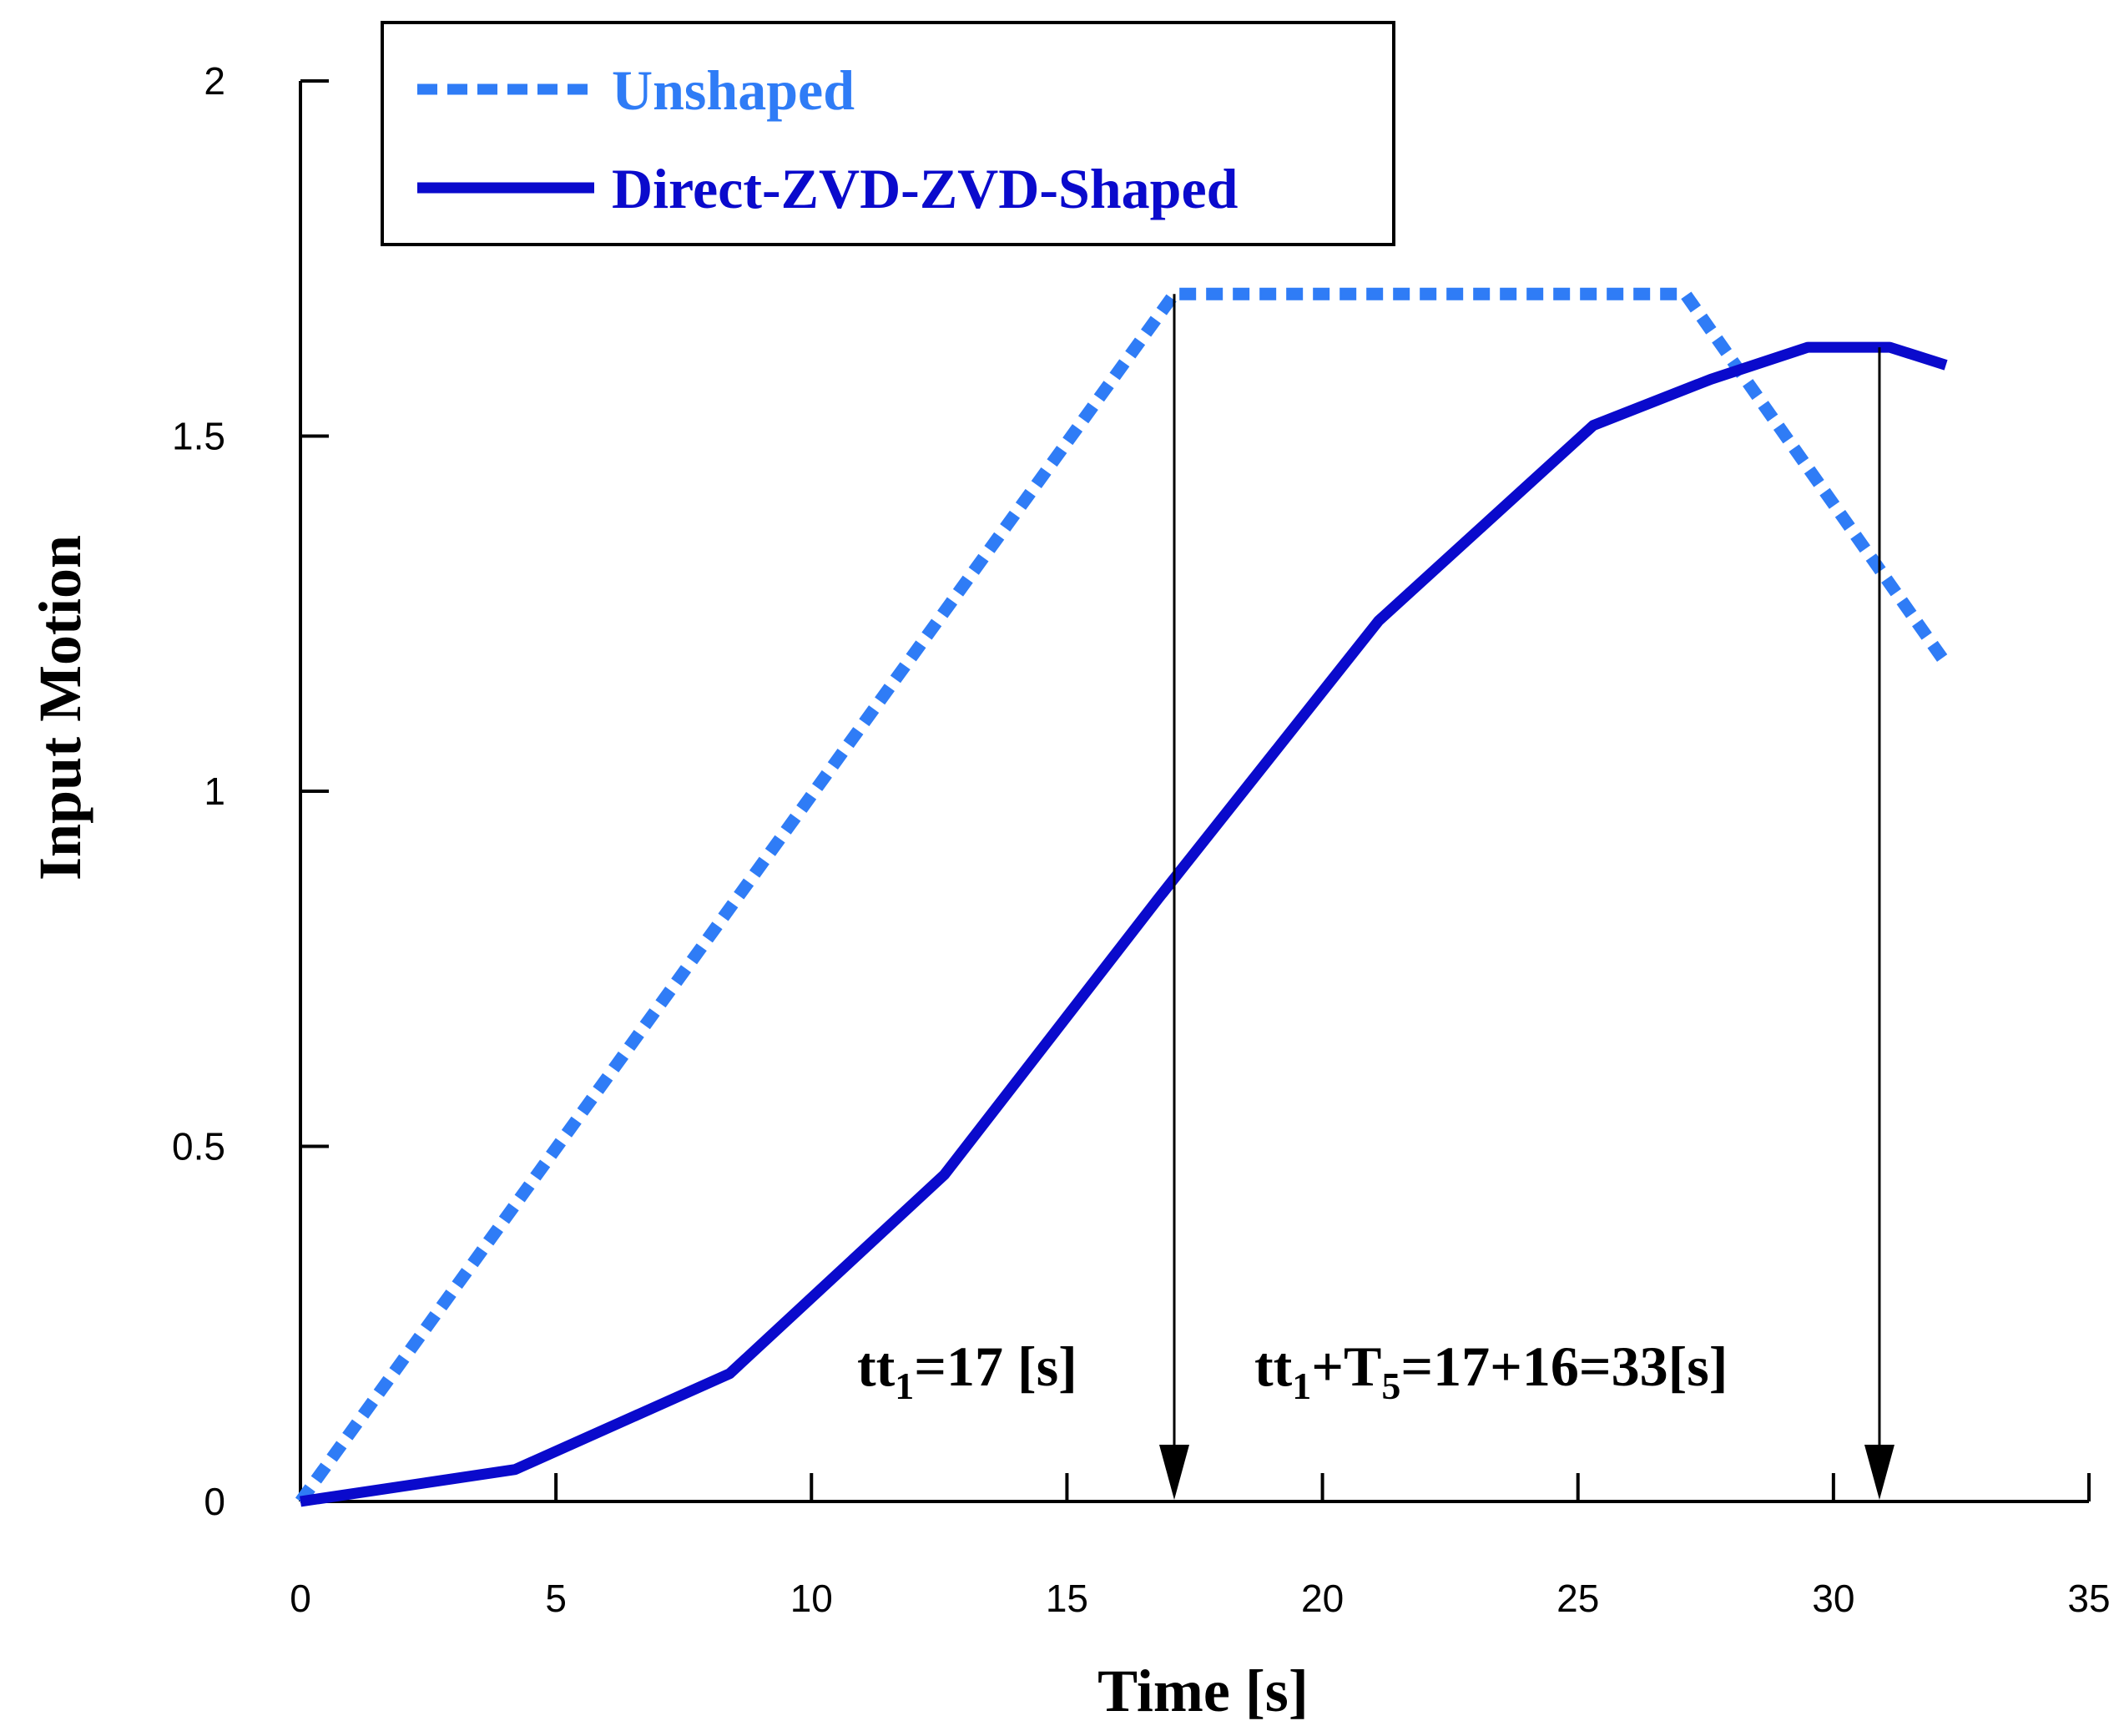  I want to click on y-tick-label-1: 1, so click(214, 791).